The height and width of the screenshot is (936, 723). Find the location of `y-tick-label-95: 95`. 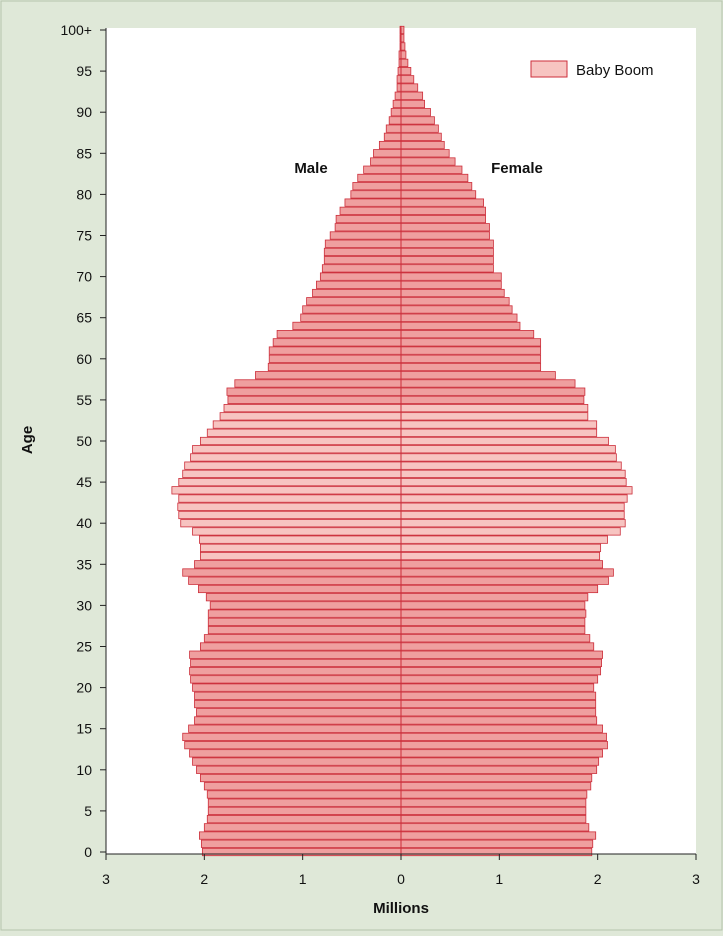

y-tick-label-95: 95 is located at coordinates (84, 71).